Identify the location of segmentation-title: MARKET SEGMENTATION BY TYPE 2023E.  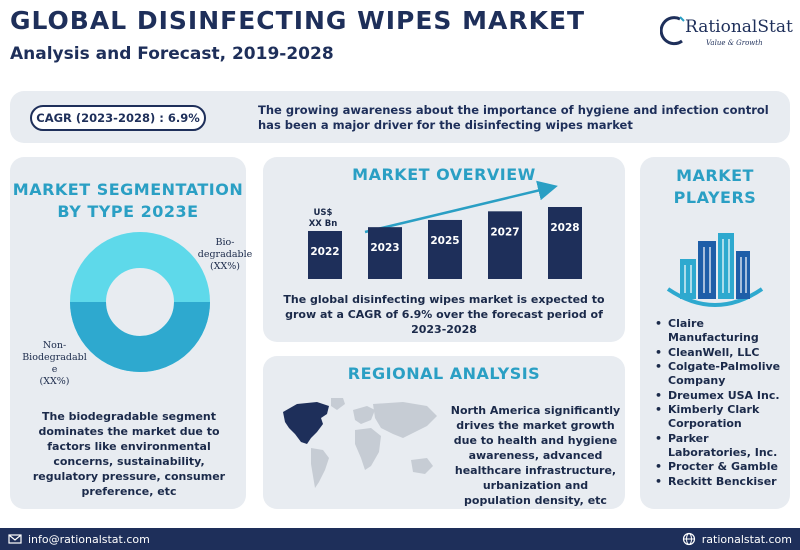
(128, 201).